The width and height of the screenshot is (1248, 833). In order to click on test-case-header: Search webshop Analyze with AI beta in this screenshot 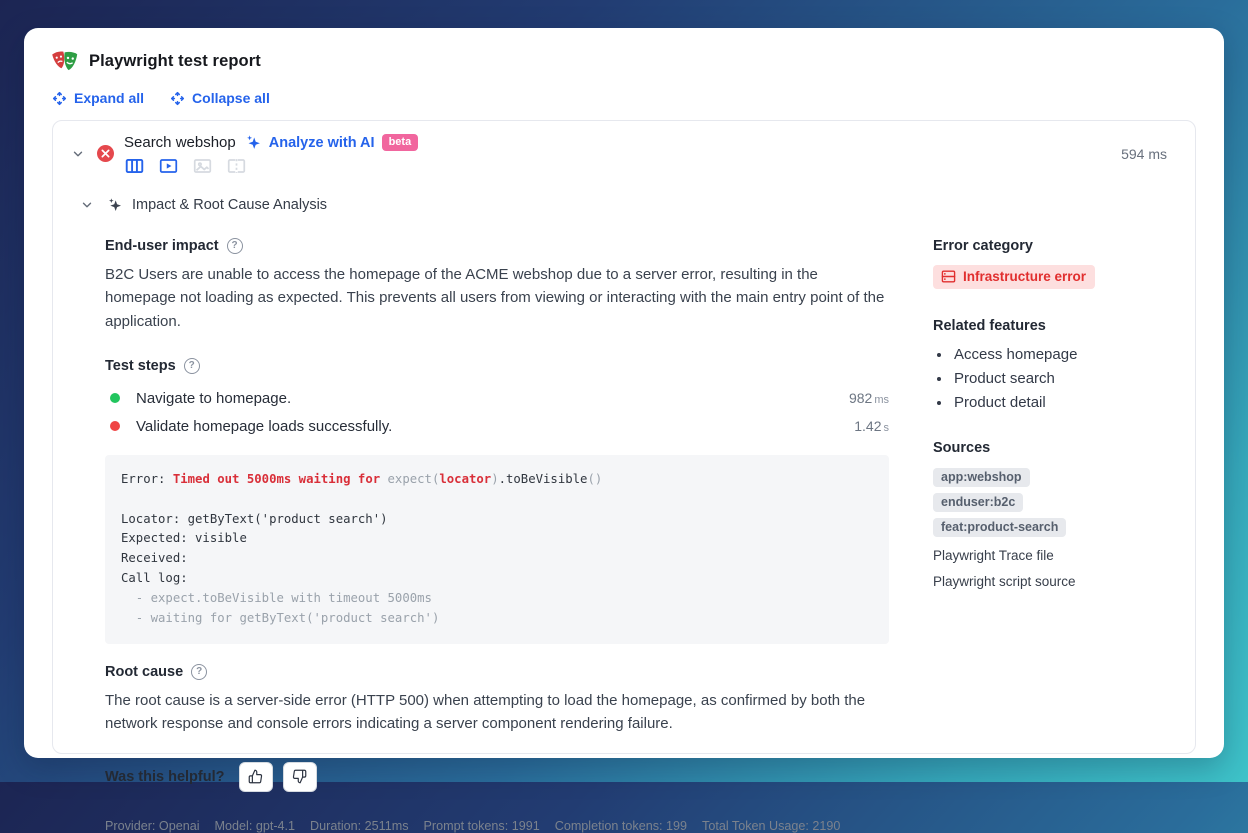, I will do `click(624, 154)`.